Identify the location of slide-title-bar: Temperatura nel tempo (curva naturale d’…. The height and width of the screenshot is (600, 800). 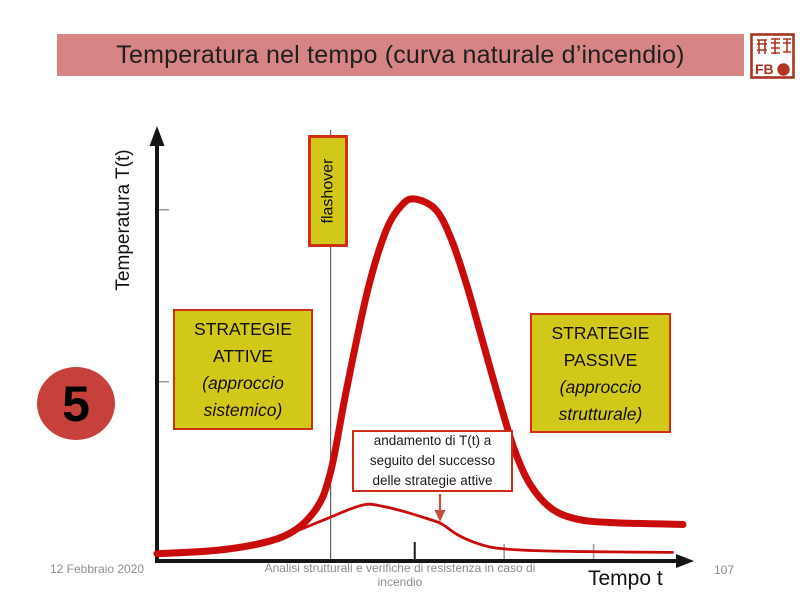
(400, 55).